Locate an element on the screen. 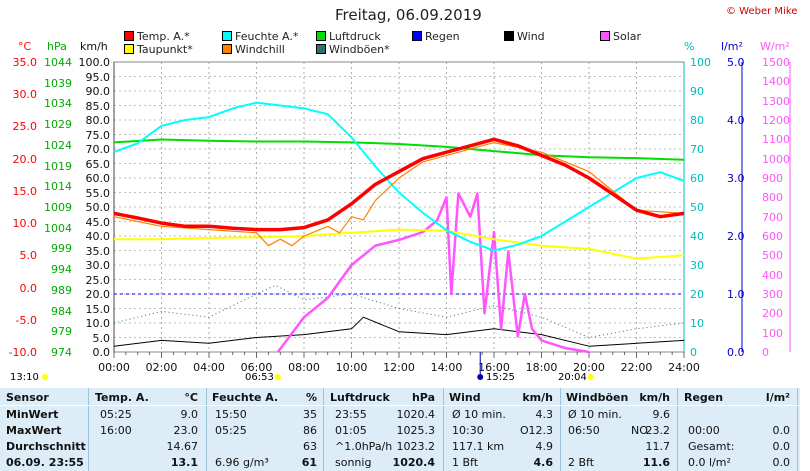 The height and width of the screenshot is (471, 810). gust-value: 11.7 is located at coordinates (658, 446).